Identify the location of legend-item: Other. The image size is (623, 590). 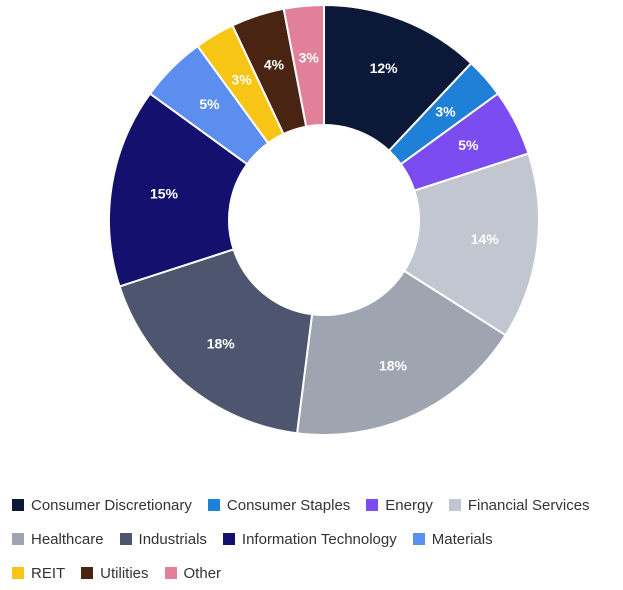
(193, 573).